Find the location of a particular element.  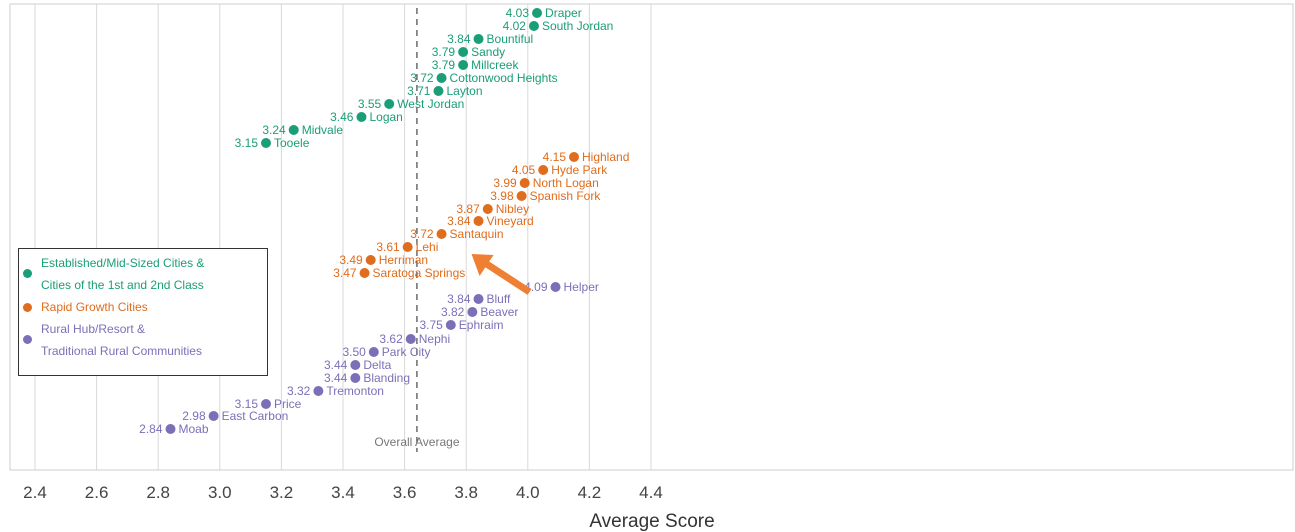

city-label: Herriman is located at coordinates (403, 260).